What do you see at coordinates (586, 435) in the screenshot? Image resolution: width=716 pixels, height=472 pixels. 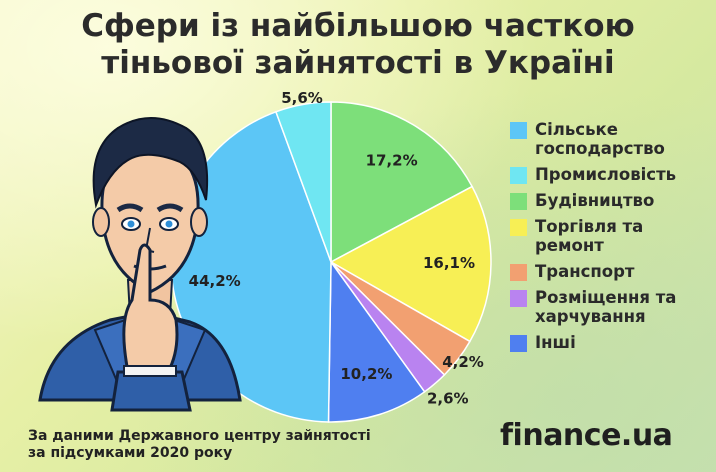 I see `brand-logo: finance.ua` at bounding box center [586, 435].